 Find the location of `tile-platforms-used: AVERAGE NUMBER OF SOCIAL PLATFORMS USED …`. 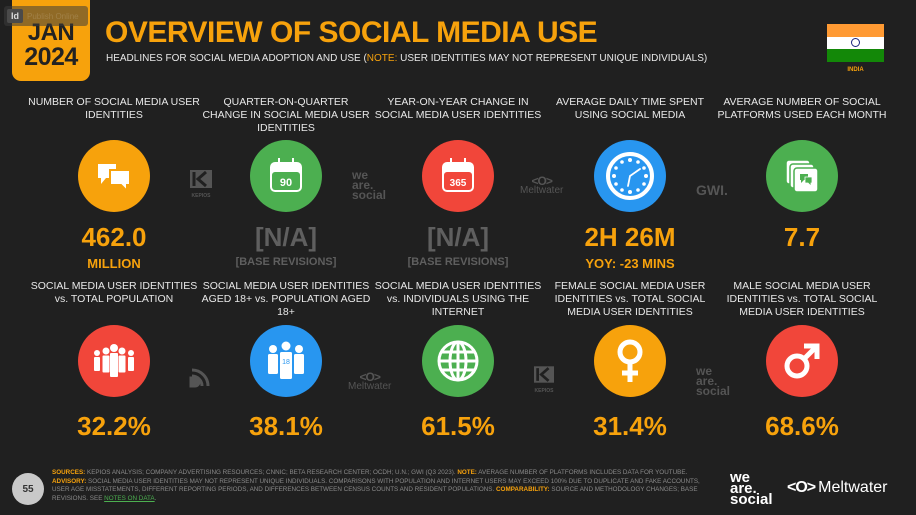

tile-platforms-used: AVERAGE NUMBER OF SOCIAL PLATFORMS USED … is located at coordinates (802, 174).